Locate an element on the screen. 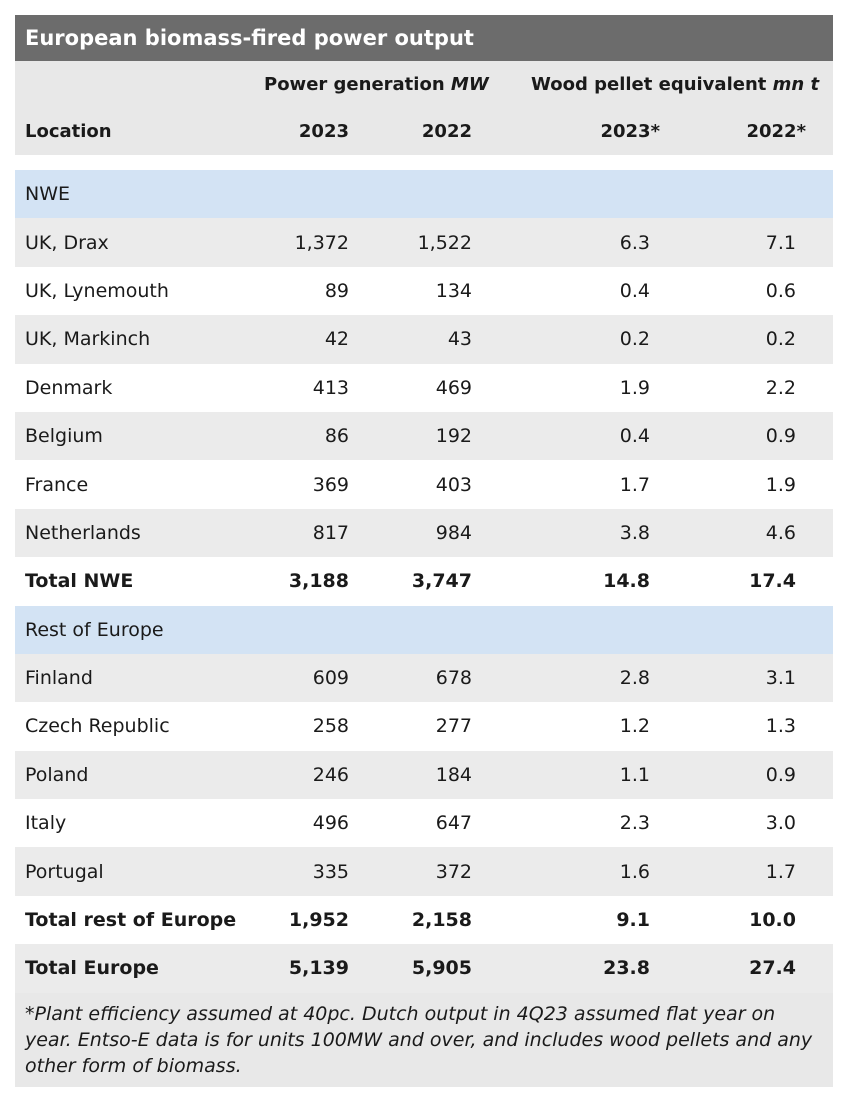 Image resolution: width=848 pixels, height=1101 pixels. cell-pellet-2022: 27.4 is located at coordinates (772, 968).